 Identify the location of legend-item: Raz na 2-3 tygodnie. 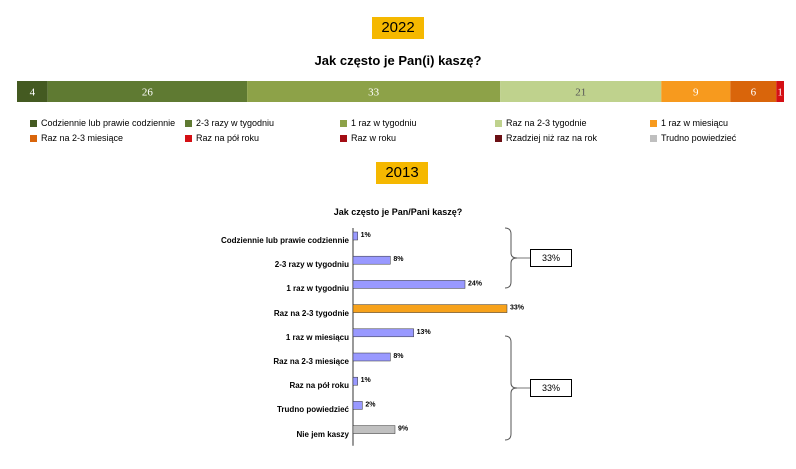
(541, 123).